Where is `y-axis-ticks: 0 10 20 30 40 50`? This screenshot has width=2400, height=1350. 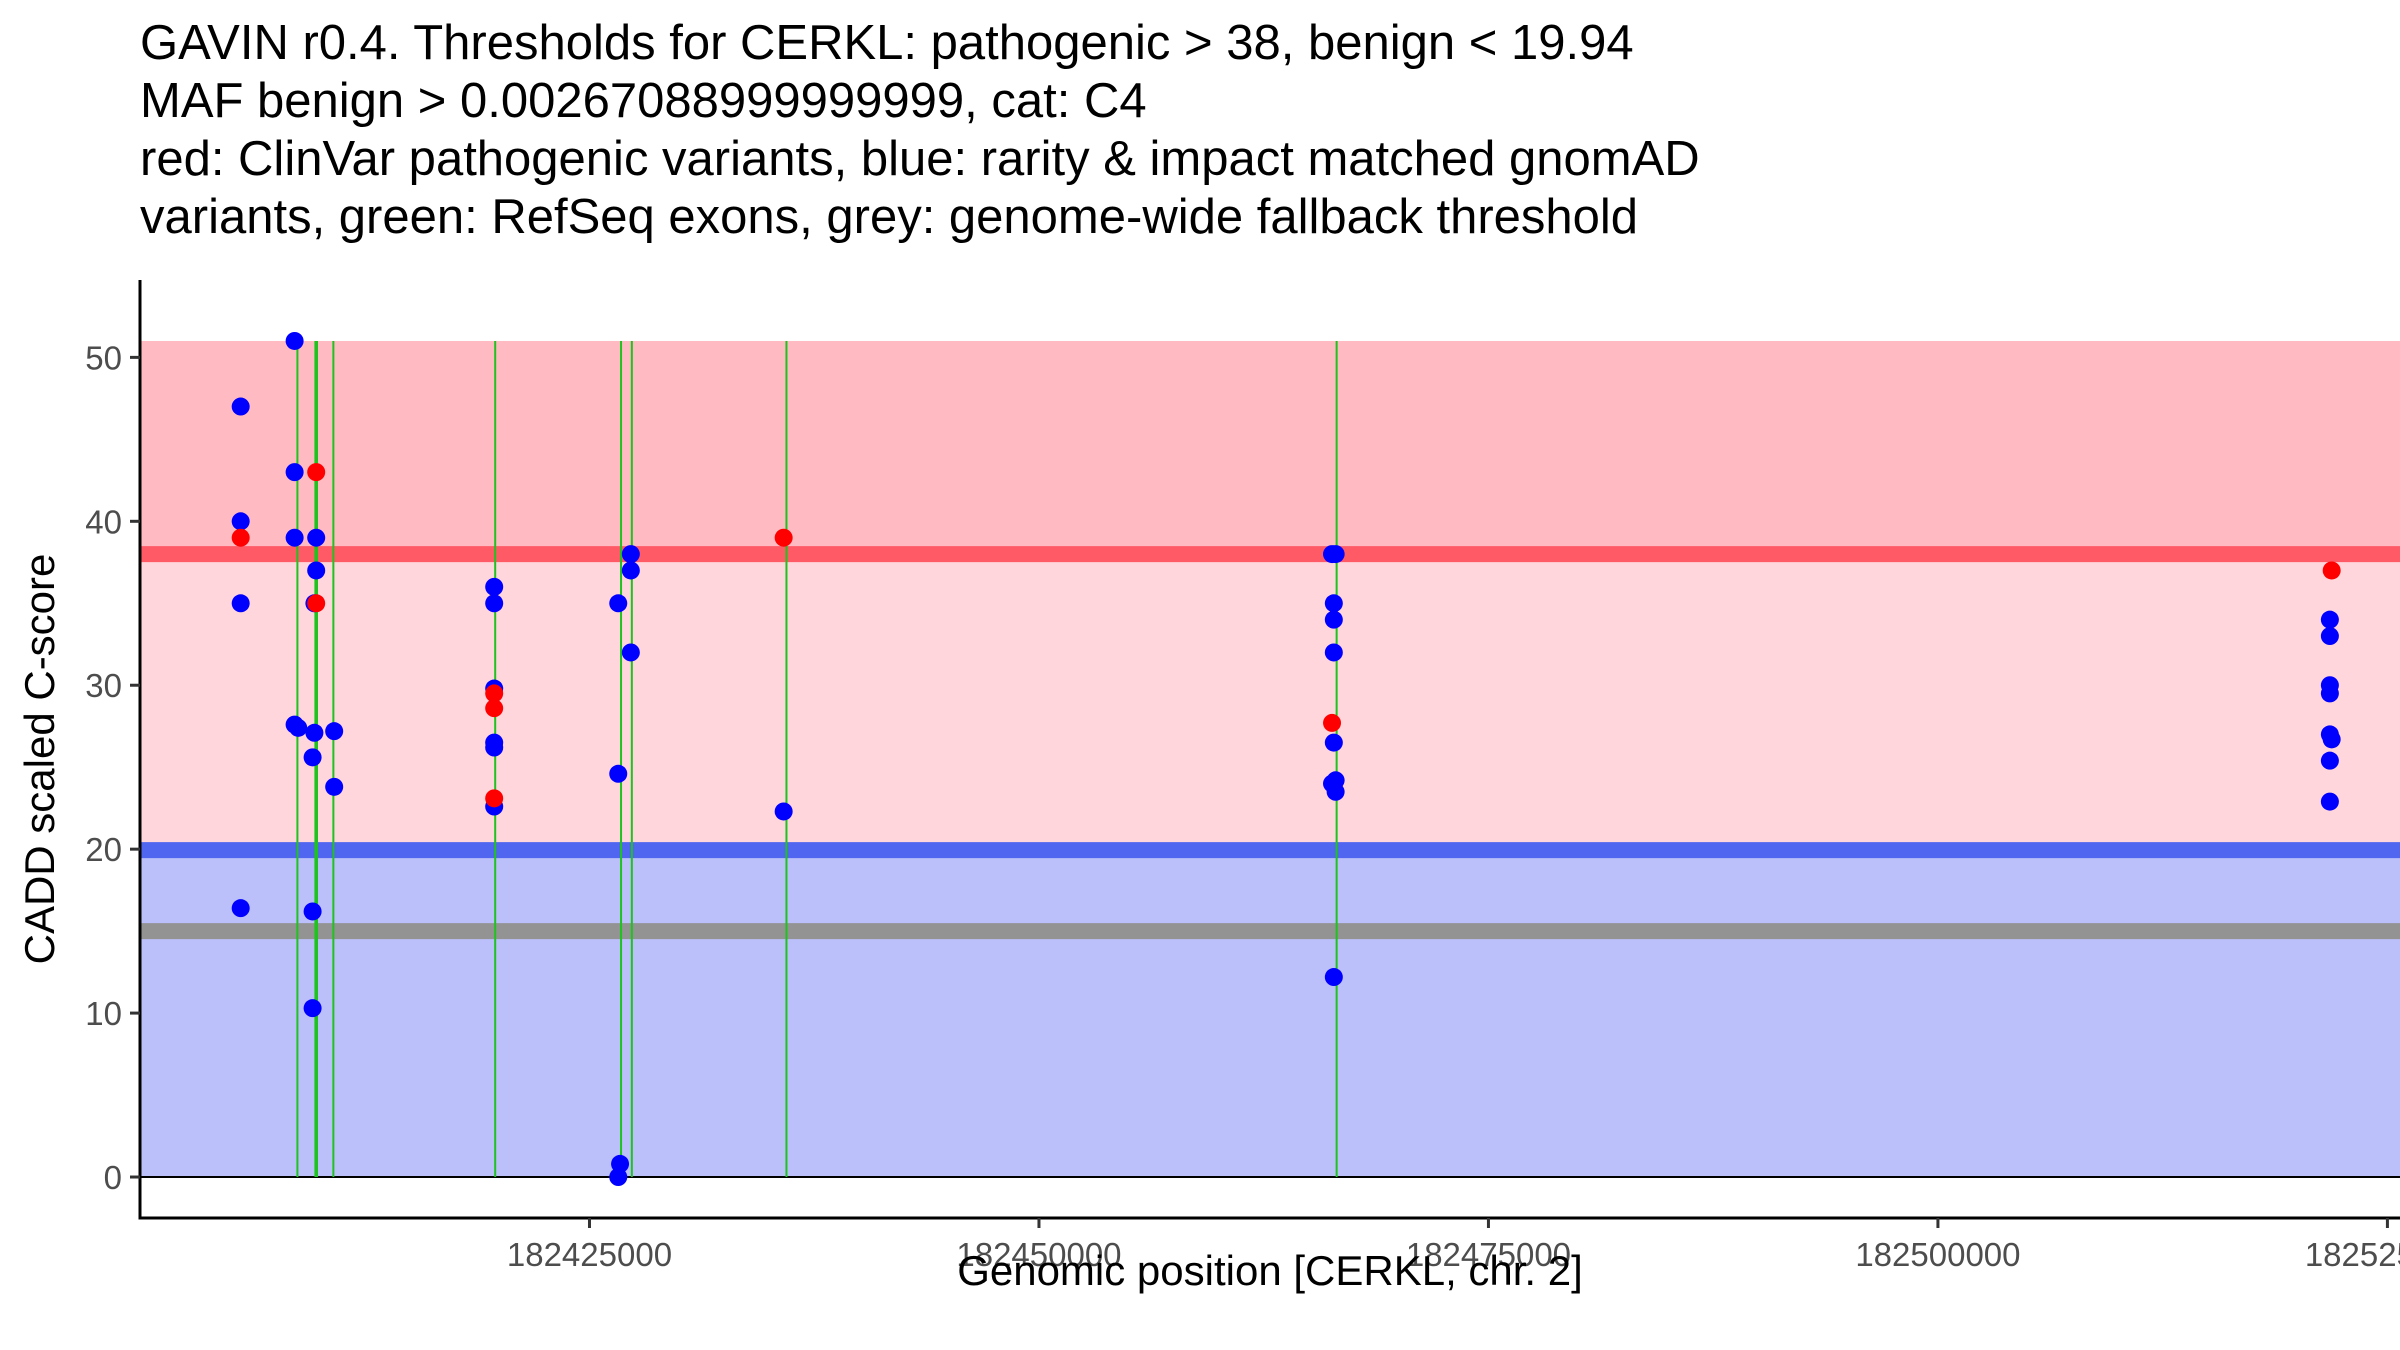 y-axis-ticks: 0 10 20 30 40 50 is located at coordinates (112, 767).